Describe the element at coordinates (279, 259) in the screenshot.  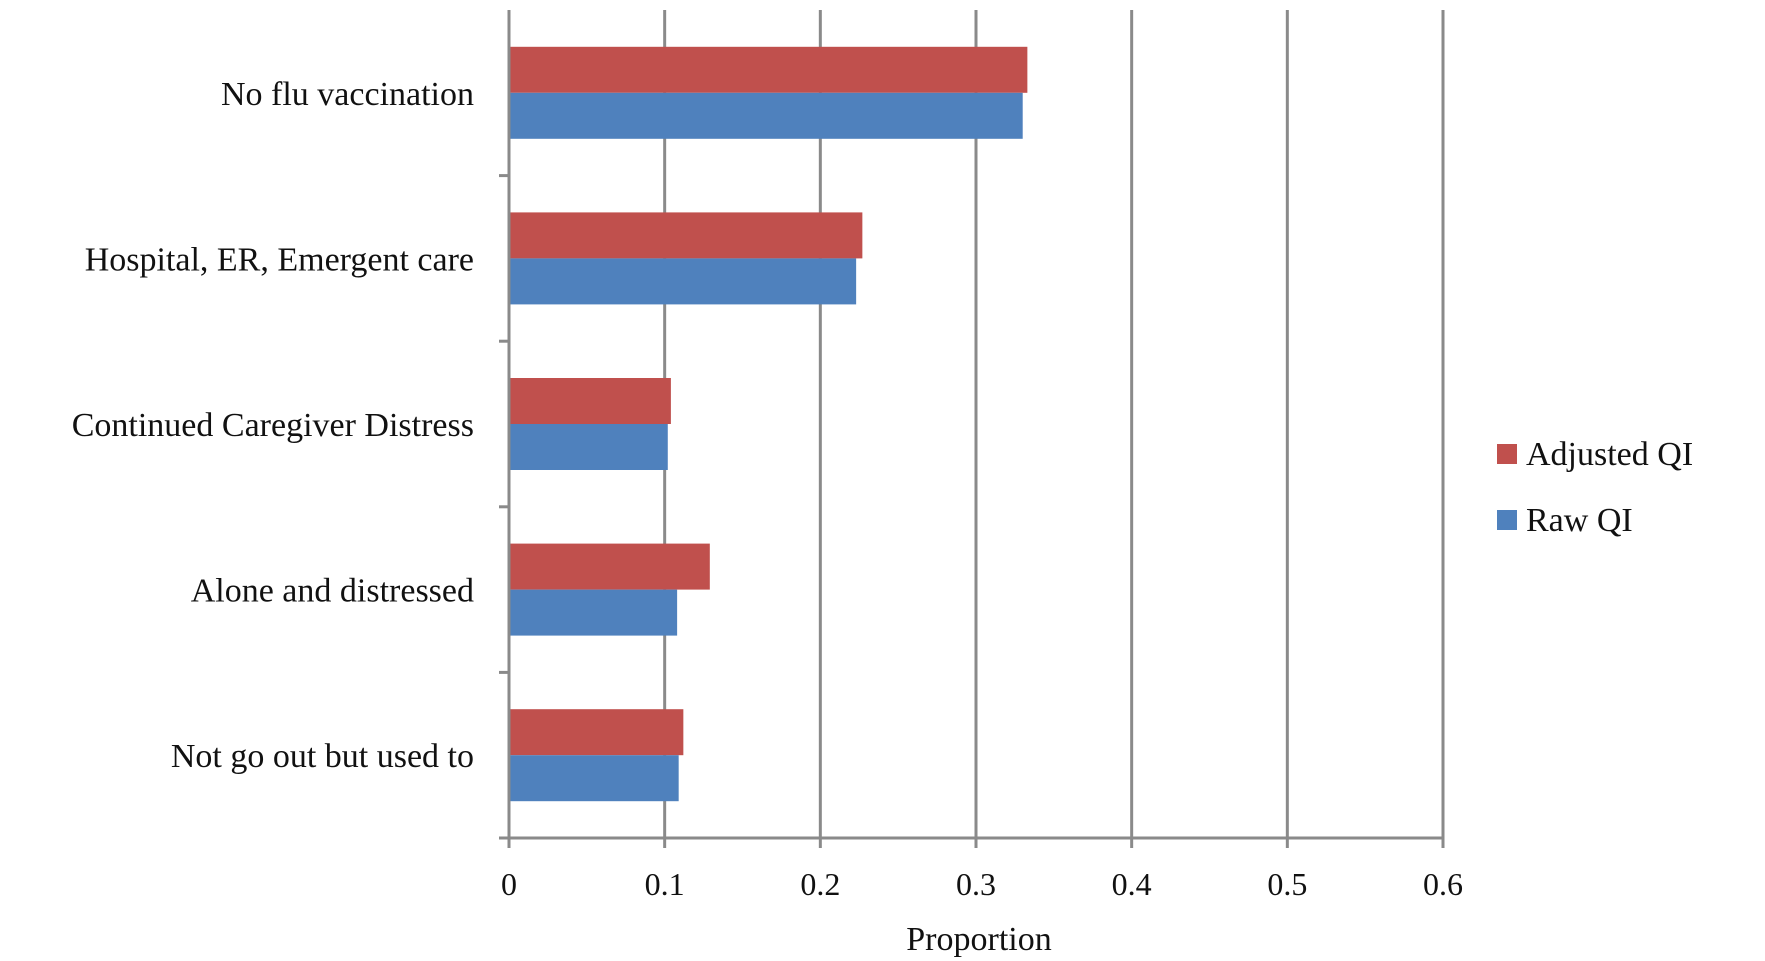
I see `category-label: Hospital, ER, Emergent care` at that location.